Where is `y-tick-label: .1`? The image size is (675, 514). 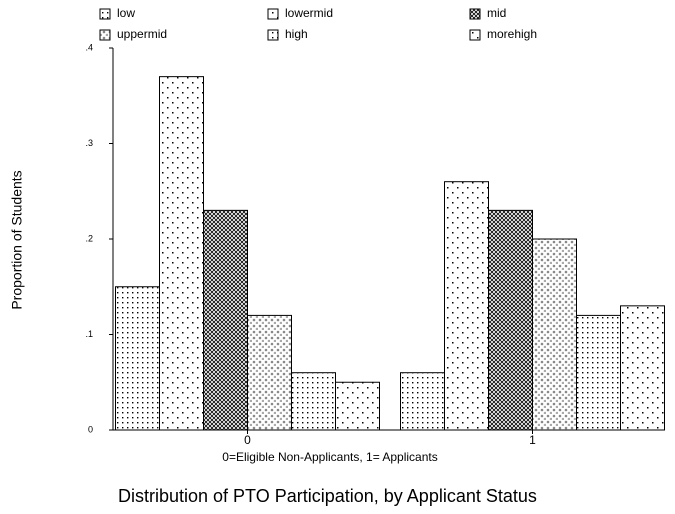
y-tick-label: .1 is located at coordinates (89, 334).